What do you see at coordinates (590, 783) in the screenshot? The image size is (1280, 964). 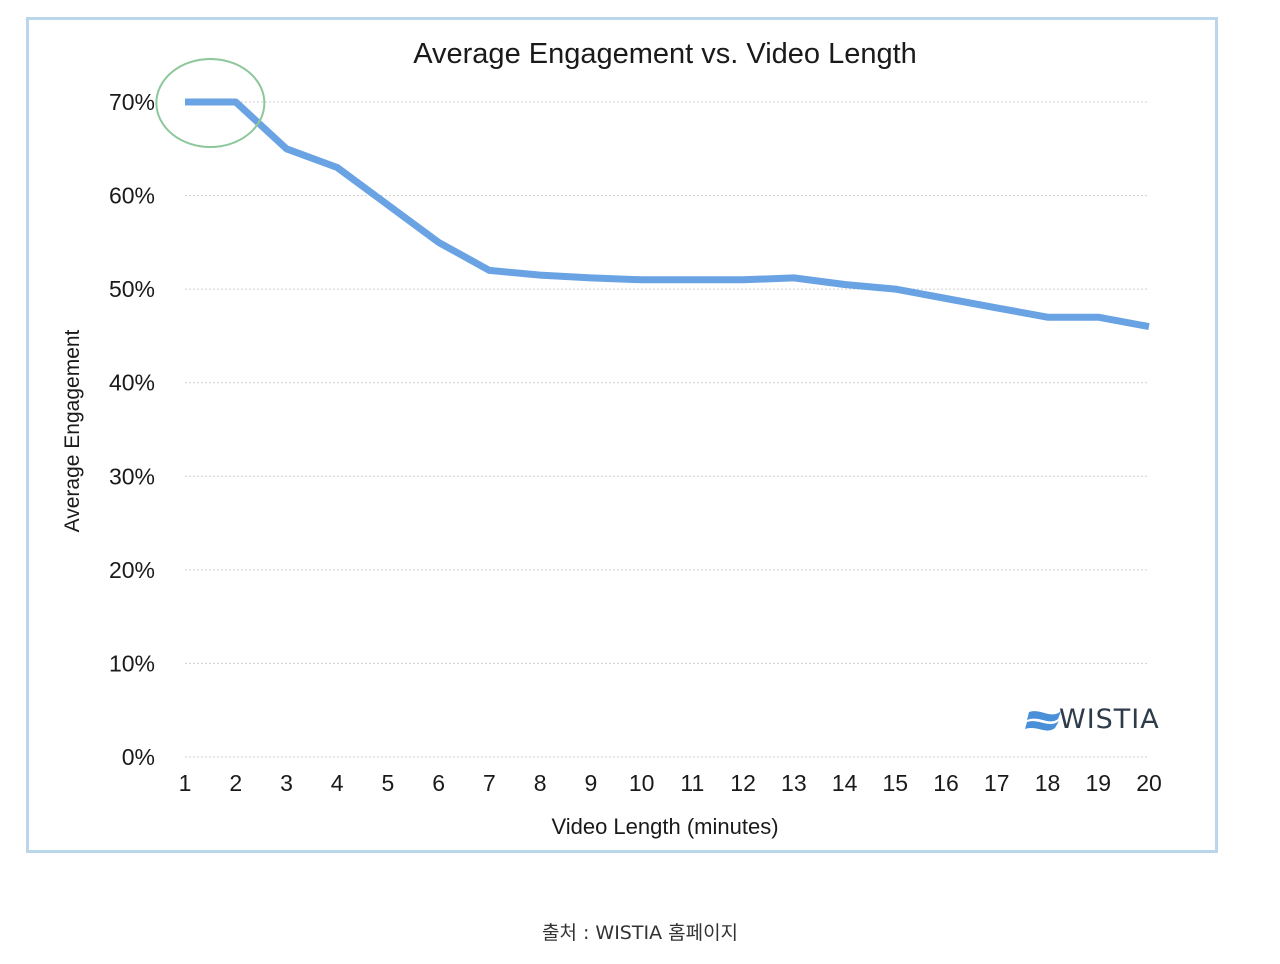 I see `x-tick-label: 9` at bounding box center [590, 783].